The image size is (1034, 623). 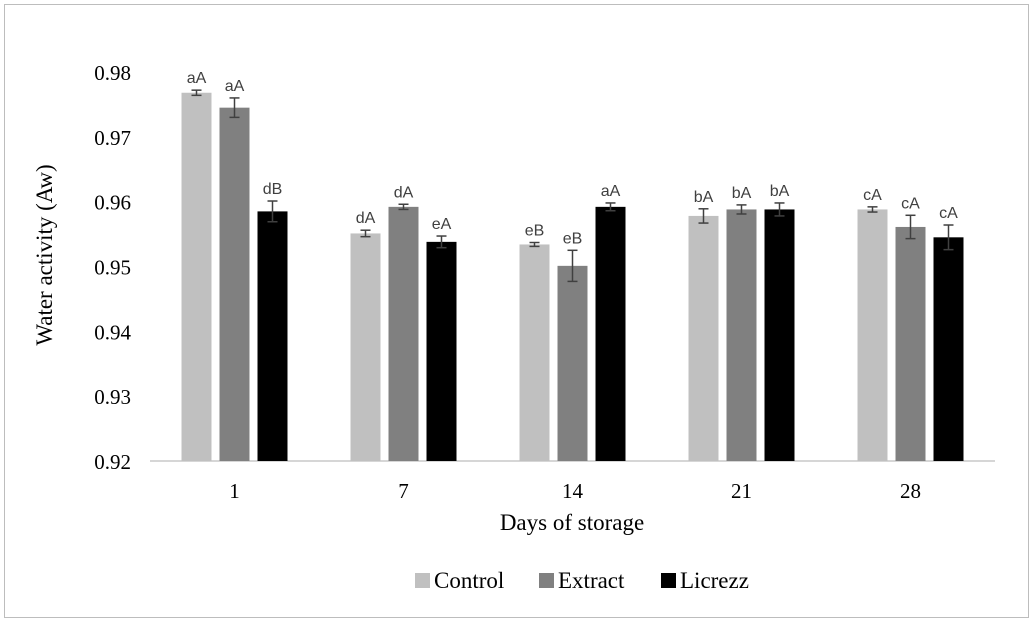 What do you see at coordinates (44, 254) in the screenshot?
I see `y-axis-label: Water activity (Aw)` at bounding box center [44, 254].